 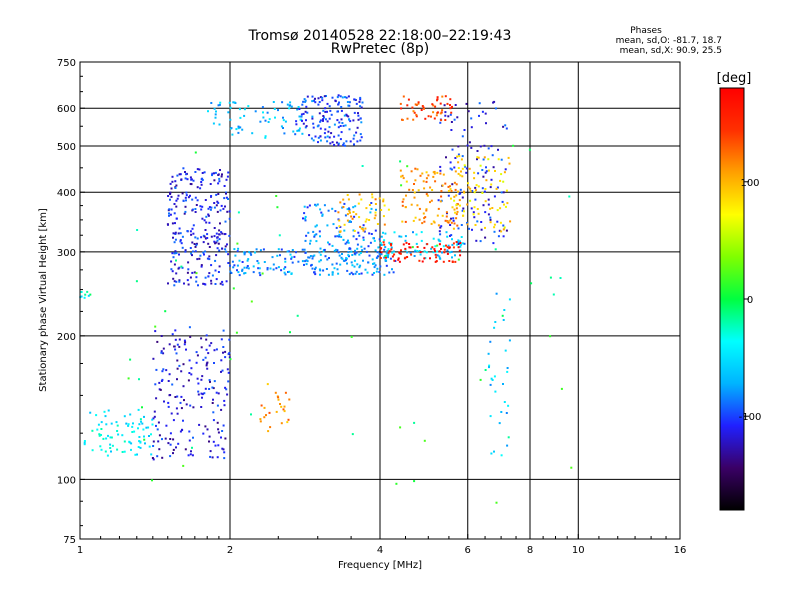 What do you see at coordinates (750, 300) in the screenshot?
I see `colorbar-tick-label: 0` at bounding box center [750, 300].